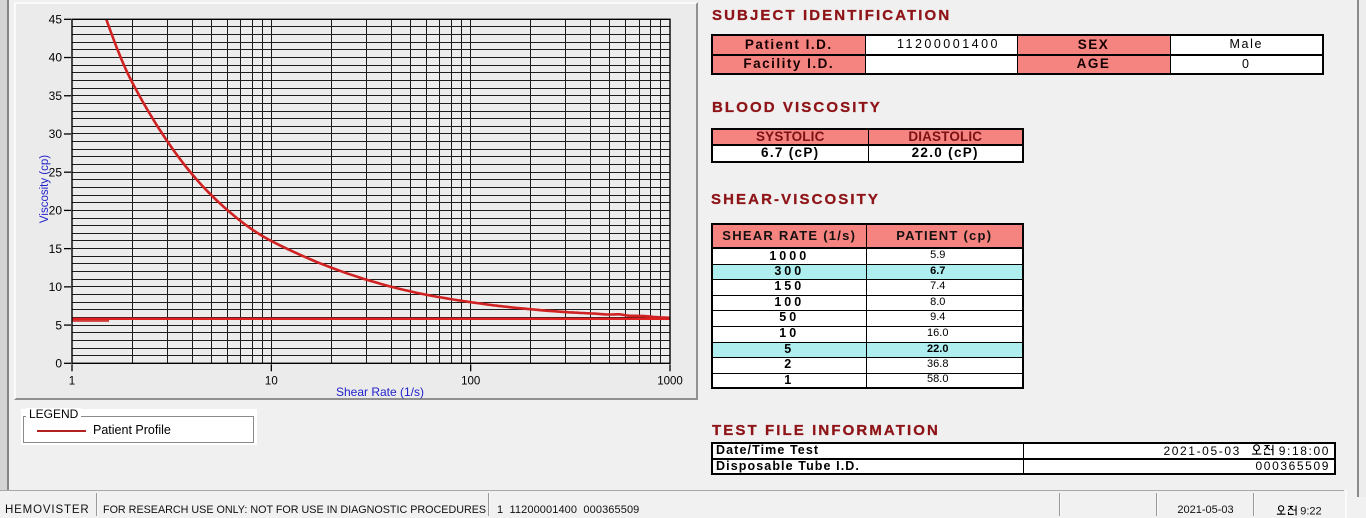 The height and width of the screenshot is (518, 1366). What do you see at coordinates (56, 172) in the screenshot?
I see `svg-text: 25` at bounding box center [56, 172].